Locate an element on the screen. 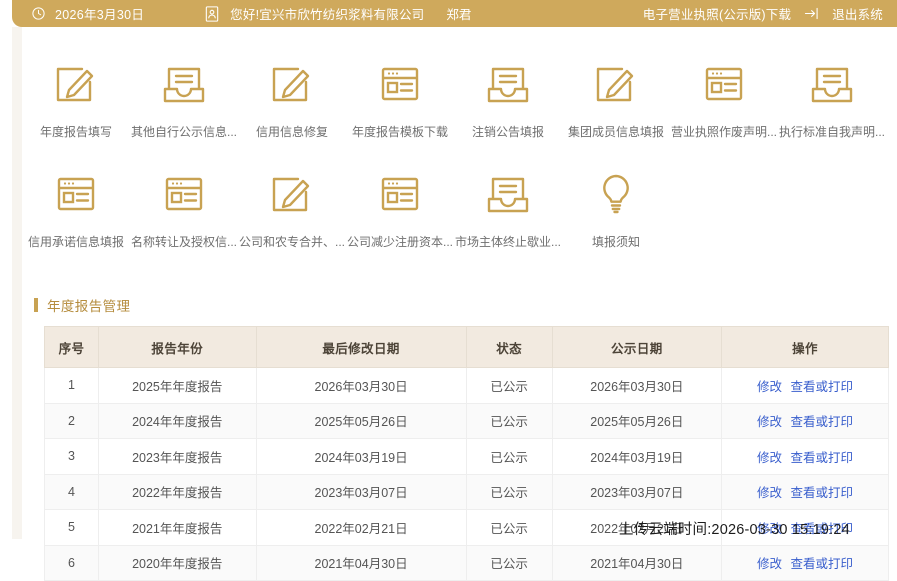 Image resolution: width=897 pixels, height=581 pixels. user-card-icon is located at coordinates (212, 13).